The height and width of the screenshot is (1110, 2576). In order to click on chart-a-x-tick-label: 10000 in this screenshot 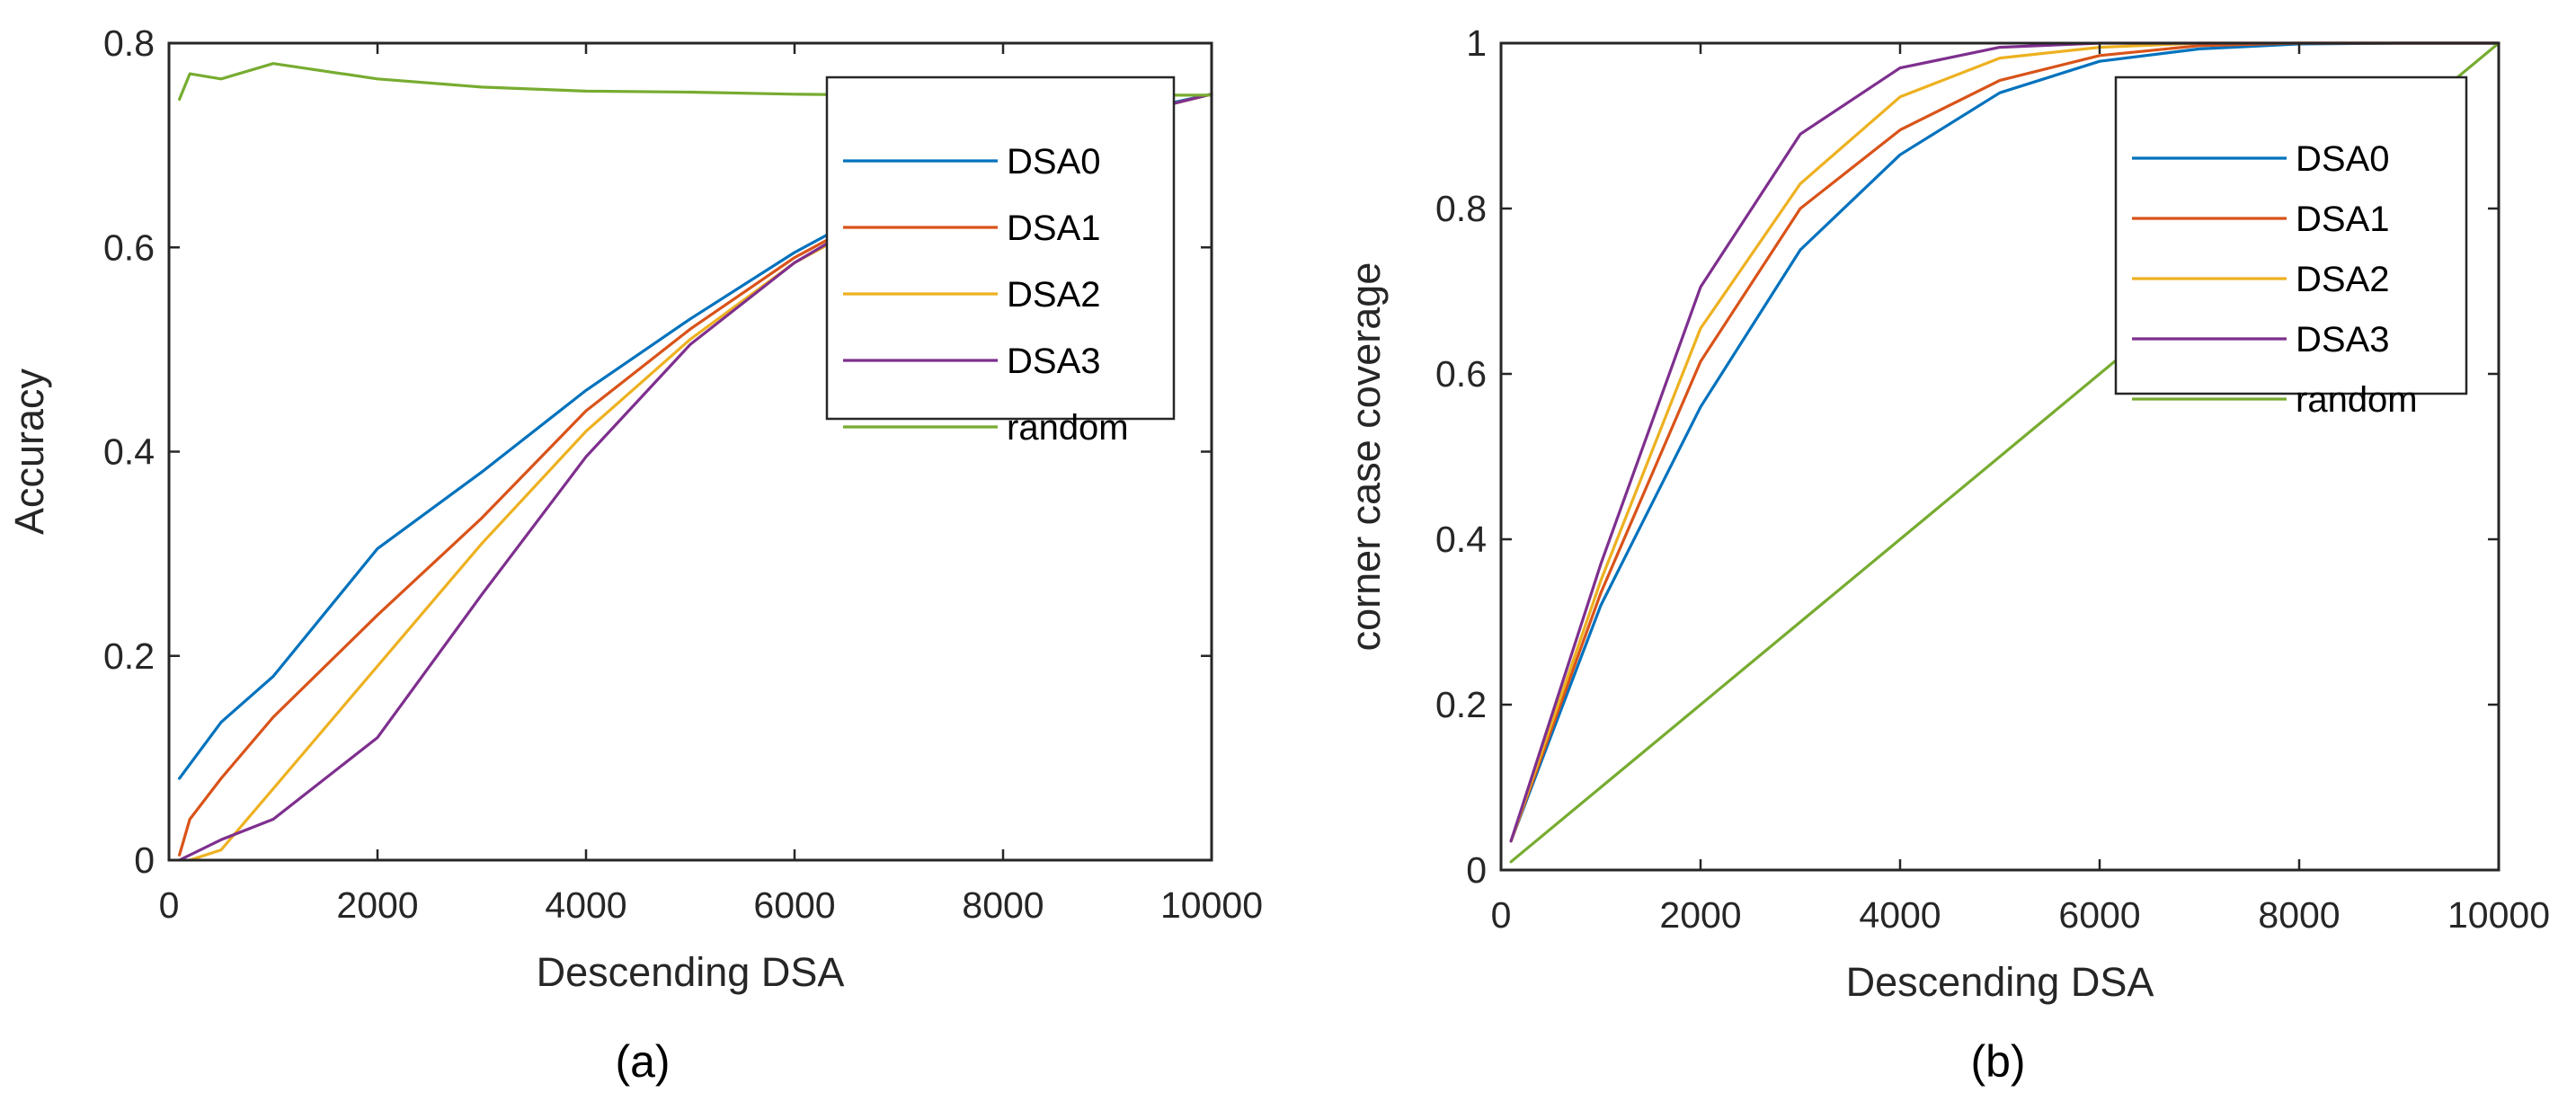, I will do `click(1211, 905)`.